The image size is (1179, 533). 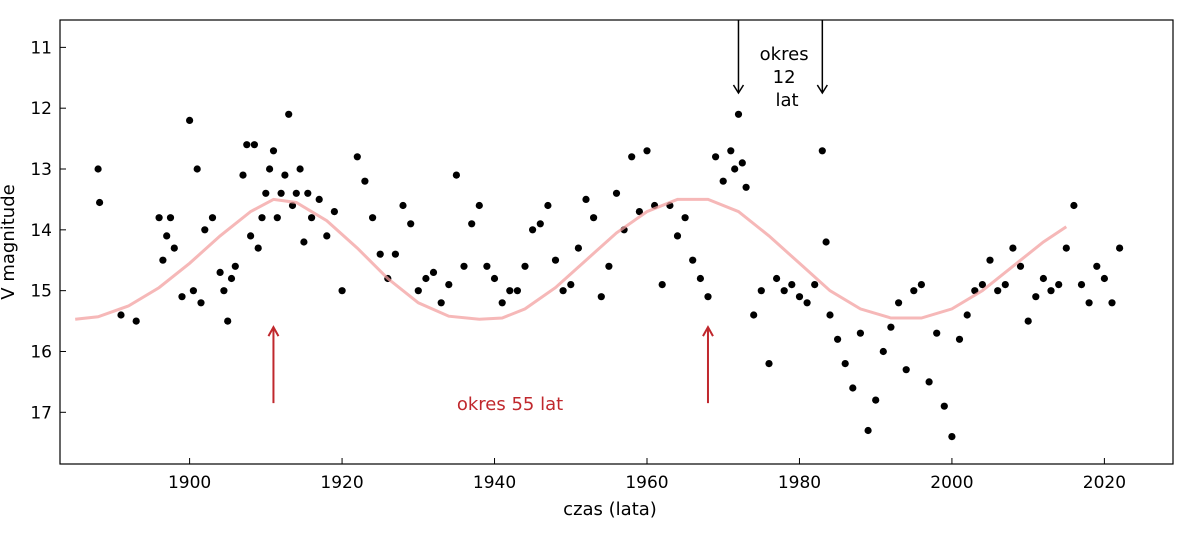 I want to click on x-tick-label: 2000, so click(x=951, y=483).